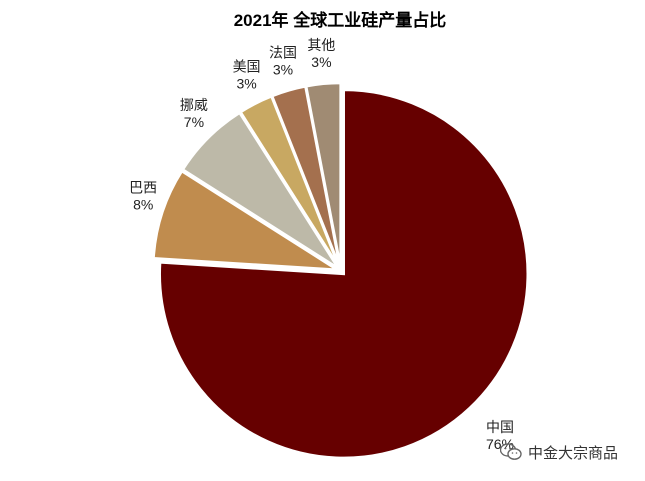 This screenshot has height=481, width=645. Describe the element at coordinates (573, 453) in the screenshot. I see `watermark-text: 中金大宗商品` at that location.